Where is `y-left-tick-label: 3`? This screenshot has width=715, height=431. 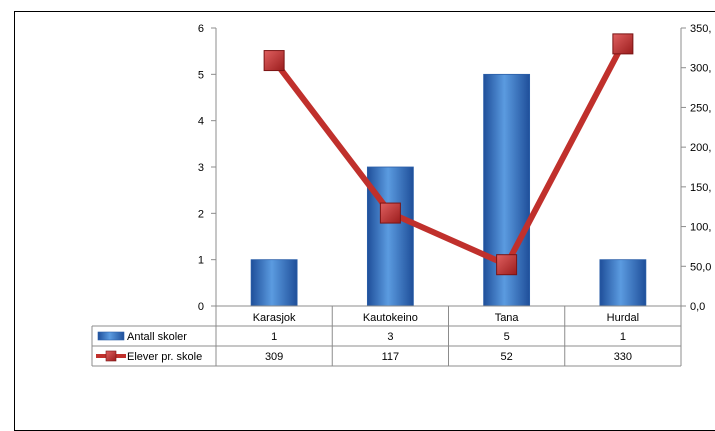 y-left-tick-label: 3 is located at coordinates (201, 168).